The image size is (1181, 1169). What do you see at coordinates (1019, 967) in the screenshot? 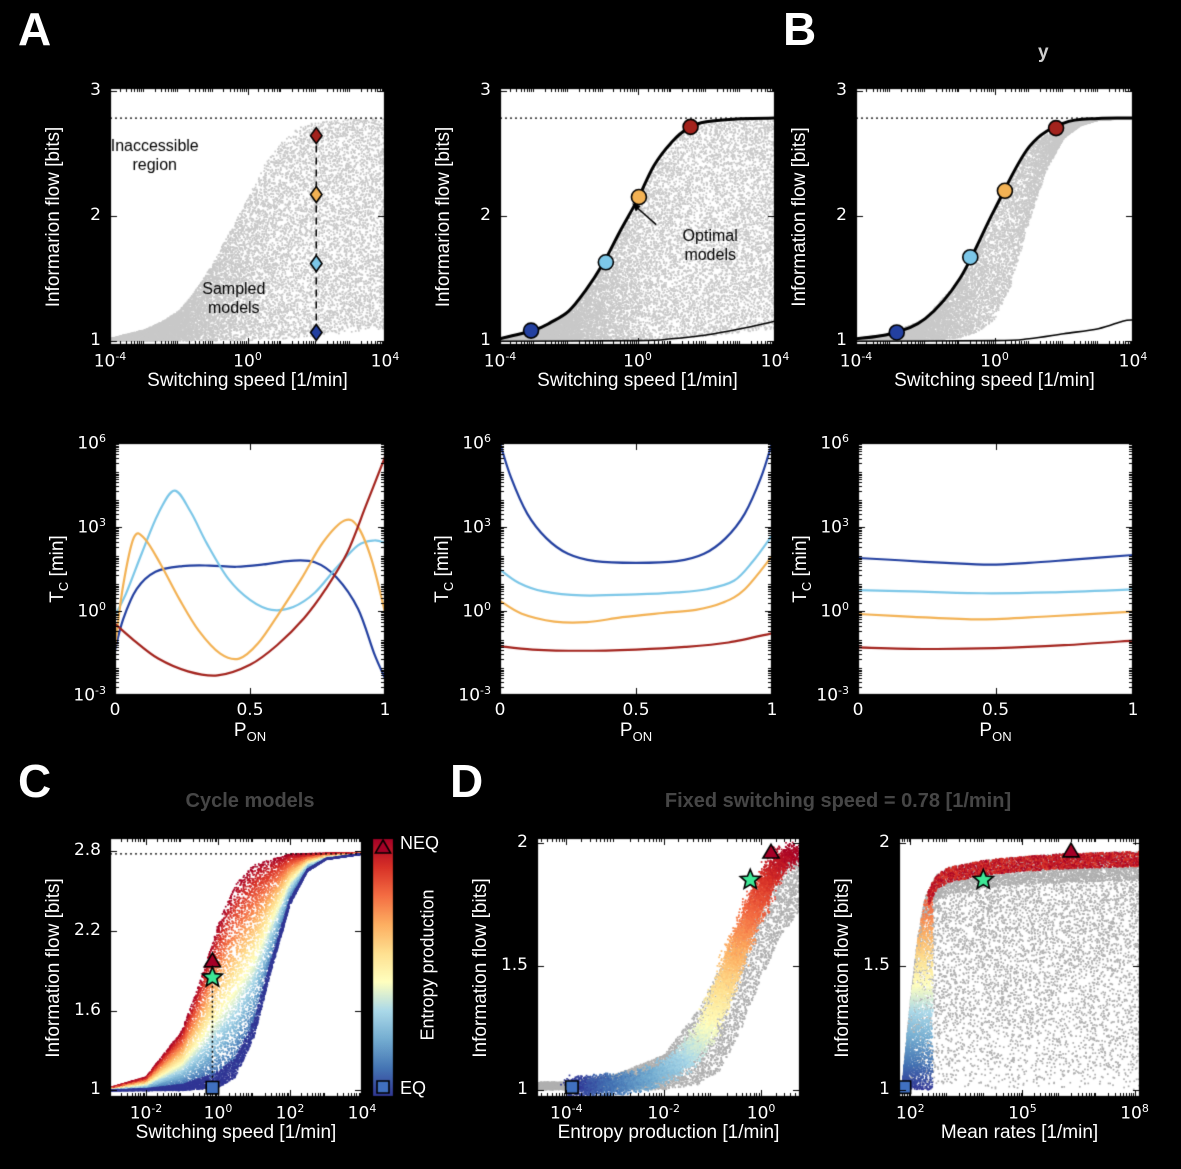
I see `plot-canvas-d2` at bounding box center [1019, 967].